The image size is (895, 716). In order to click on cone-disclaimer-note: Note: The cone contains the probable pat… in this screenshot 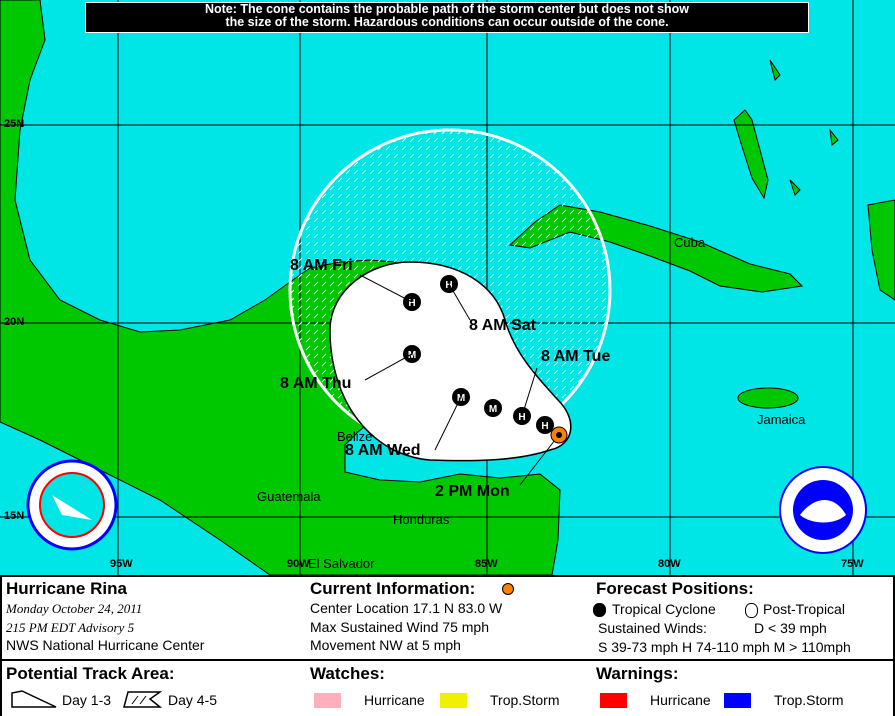, I will do `click(447, 17)`.